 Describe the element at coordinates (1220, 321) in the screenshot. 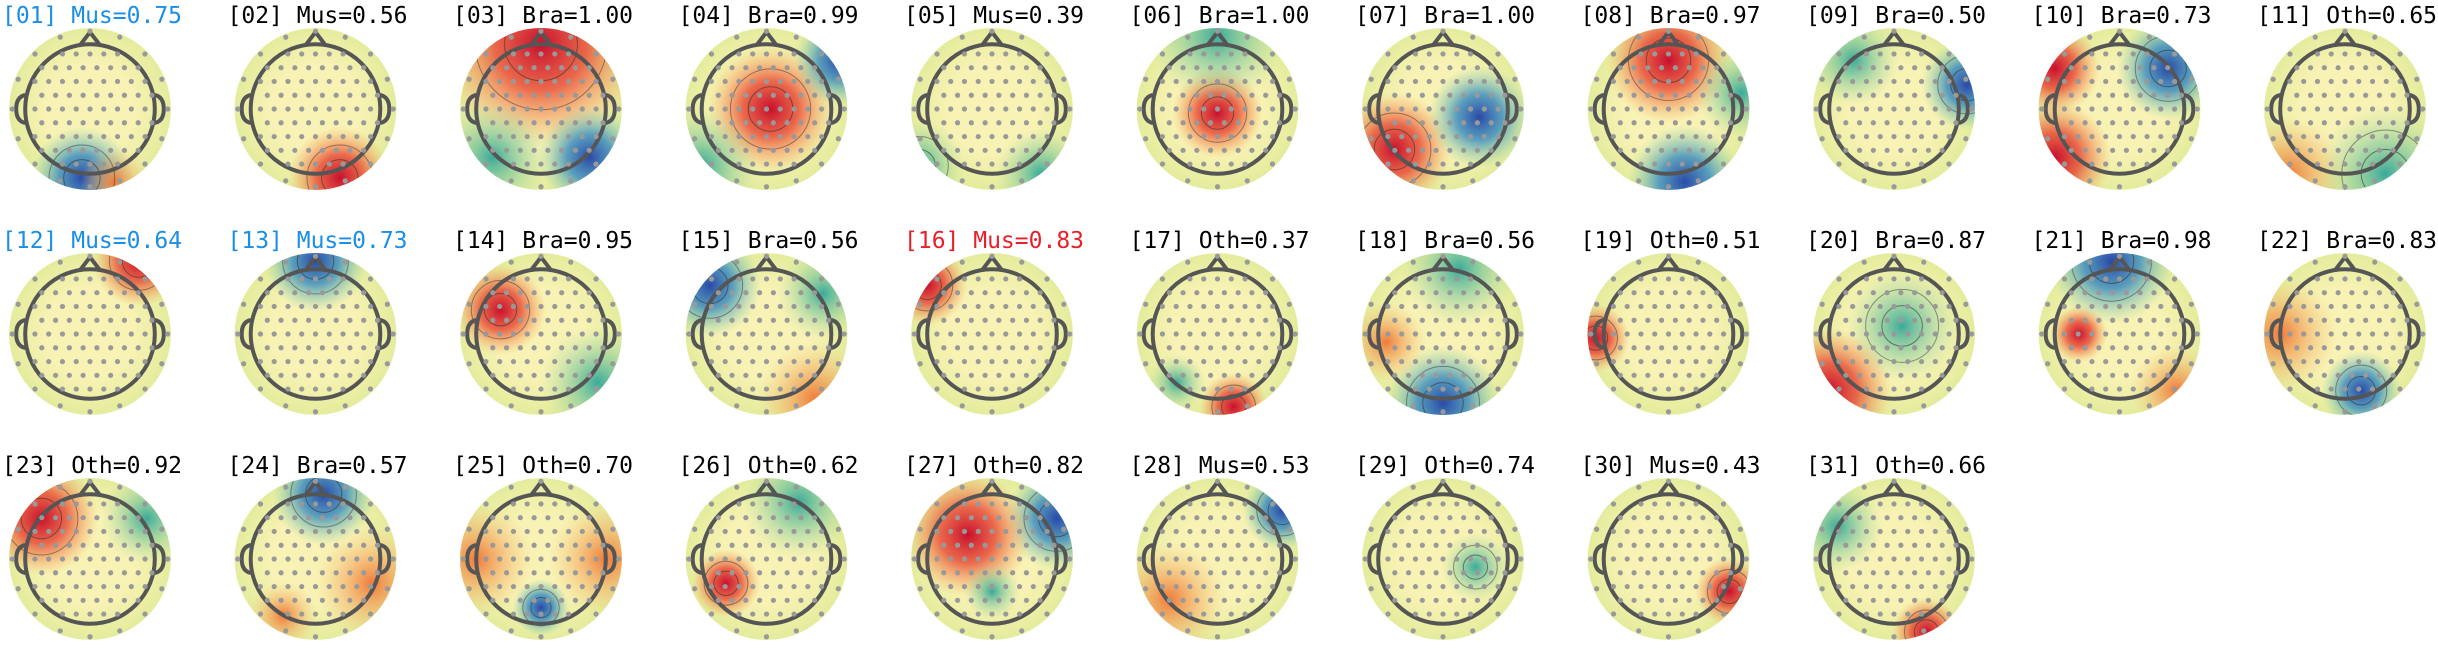

I see `component-panel: [17] Oth=0.37` at that location.